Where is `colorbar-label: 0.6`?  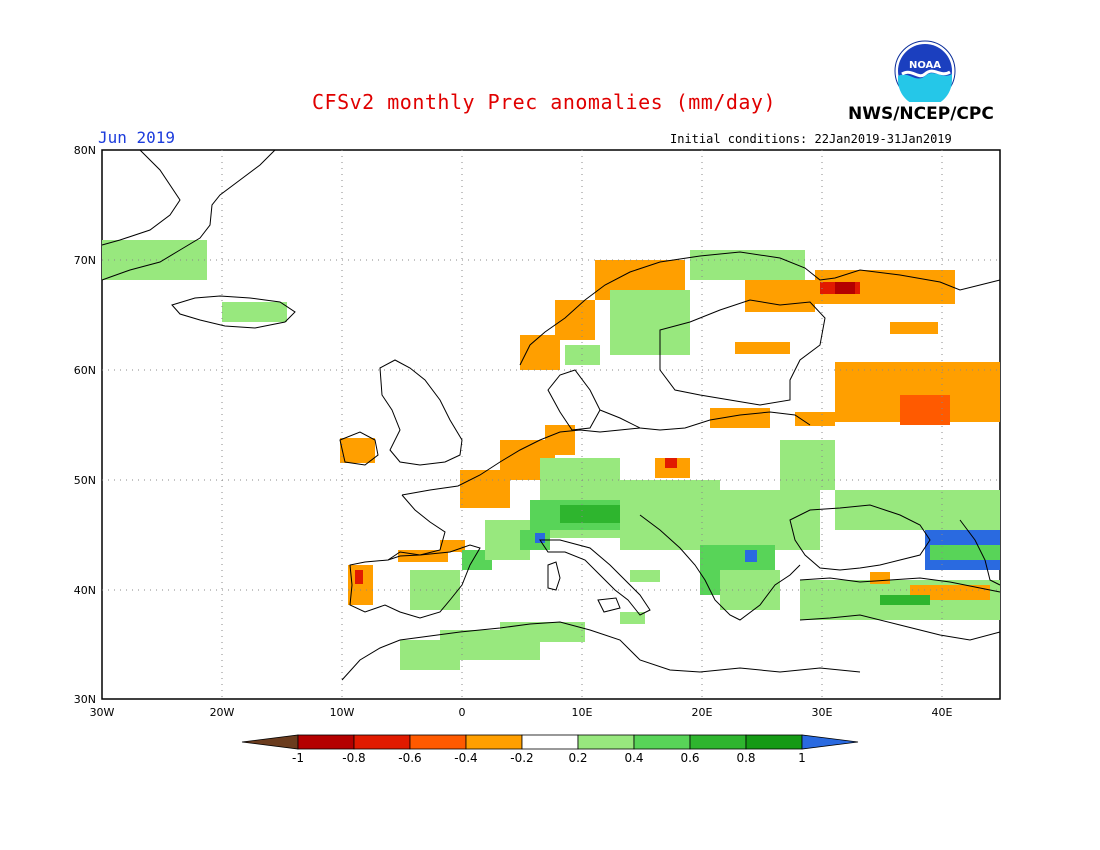
colorbar-label: 0.6 is located at coordinates (689, 758).